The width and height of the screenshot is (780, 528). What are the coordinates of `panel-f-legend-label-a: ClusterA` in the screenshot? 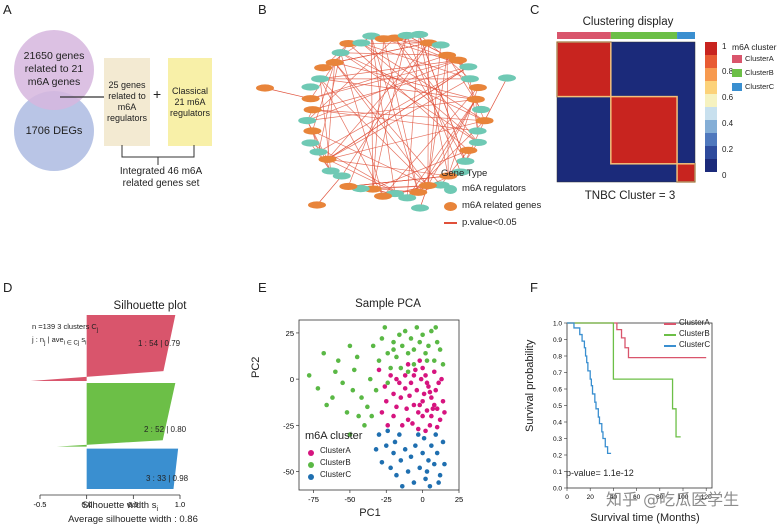 It's located at (694, 322).